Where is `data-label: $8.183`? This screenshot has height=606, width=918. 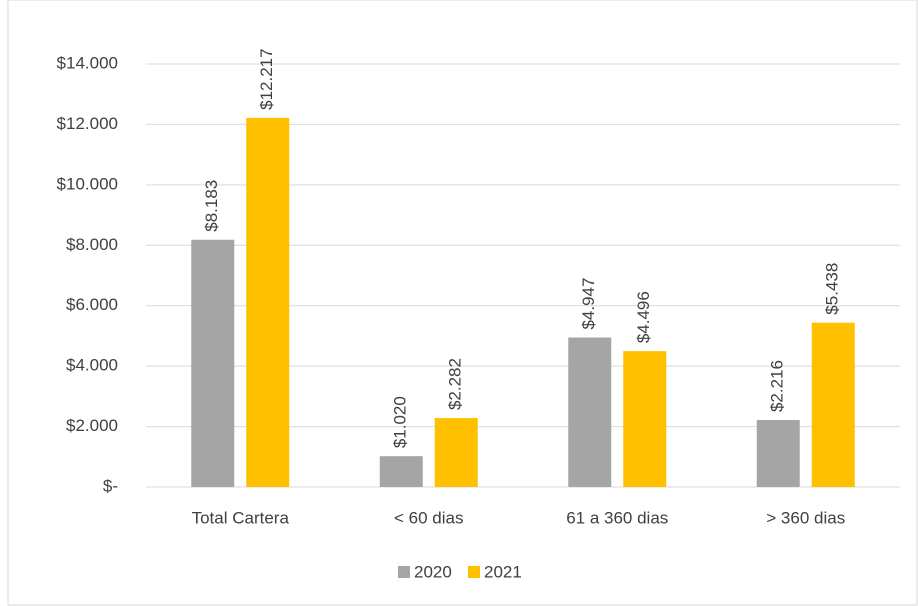 data-label: $8.183 is located at coordinates (211, 206).